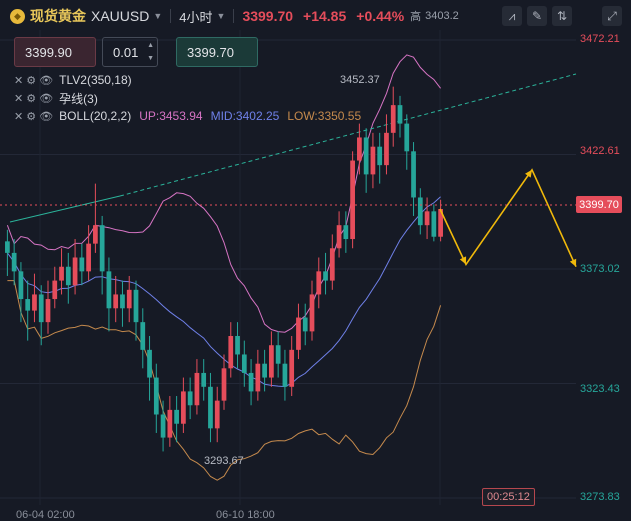 The width and height of the screenshot is (631, 521). What do you see at coordinates (45, 515) in the screenshot?
I see `time-axis-label: 06-04 02:00` at bounding box center [45, 515].